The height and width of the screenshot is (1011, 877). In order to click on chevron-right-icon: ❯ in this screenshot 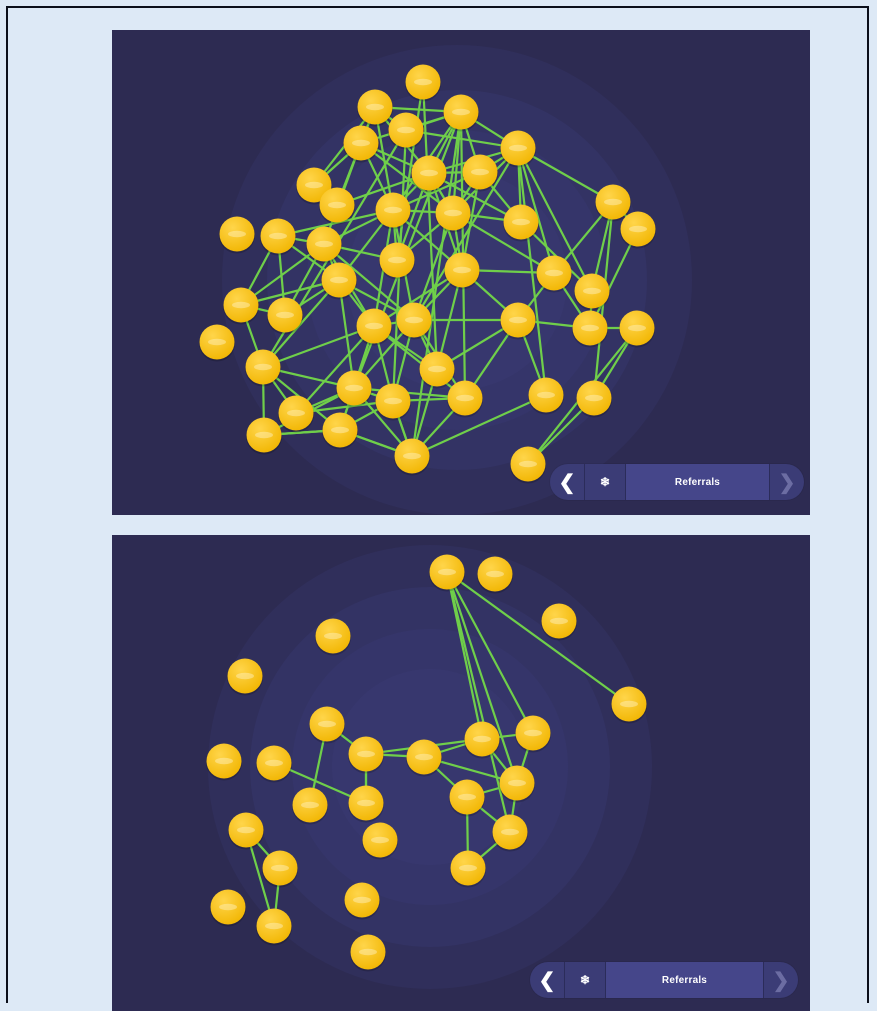, I will do `click(781, 980)`.